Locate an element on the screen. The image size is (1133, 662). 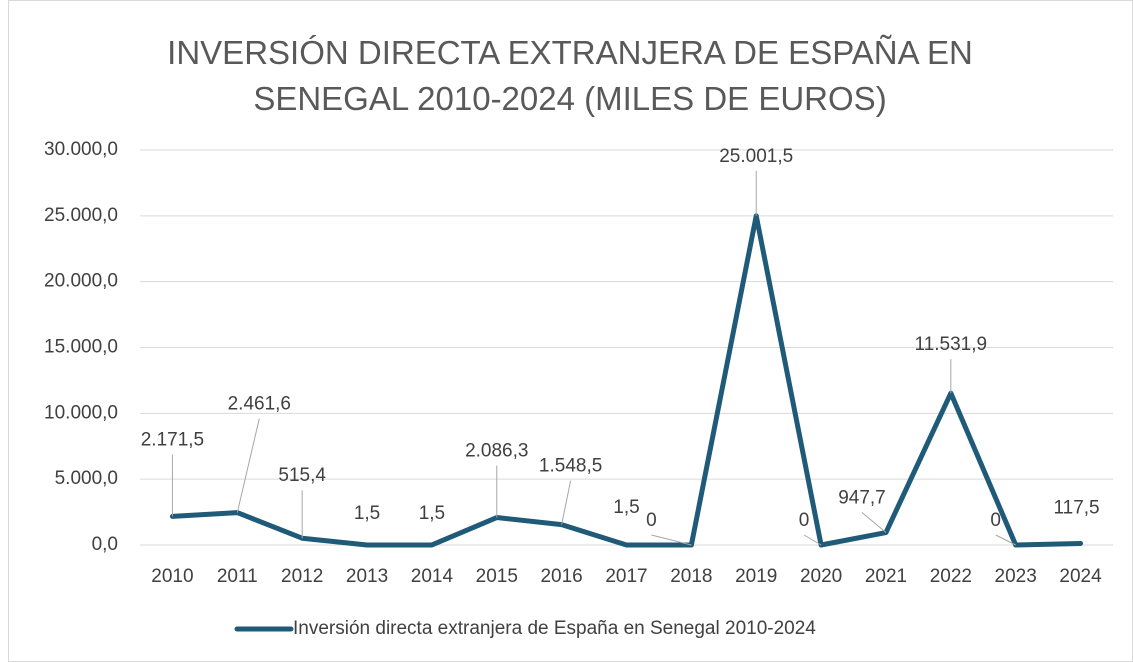
x-tick-label: 2014 is located at coordinates (432, 576).